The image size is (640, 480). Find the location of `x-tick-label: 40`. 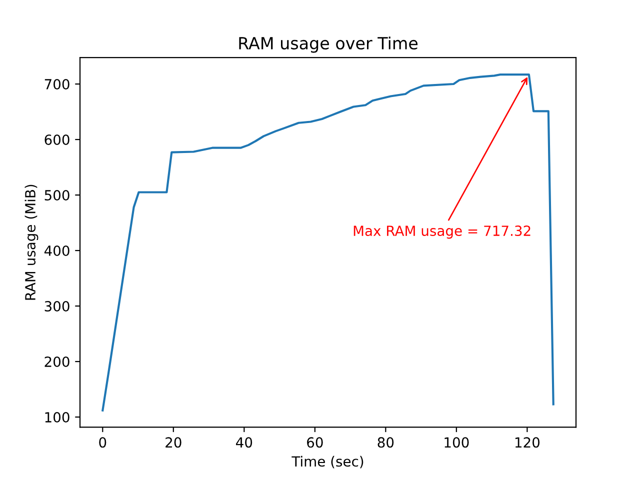

x-tick-label: 40 is located at coordinates (244, 442).